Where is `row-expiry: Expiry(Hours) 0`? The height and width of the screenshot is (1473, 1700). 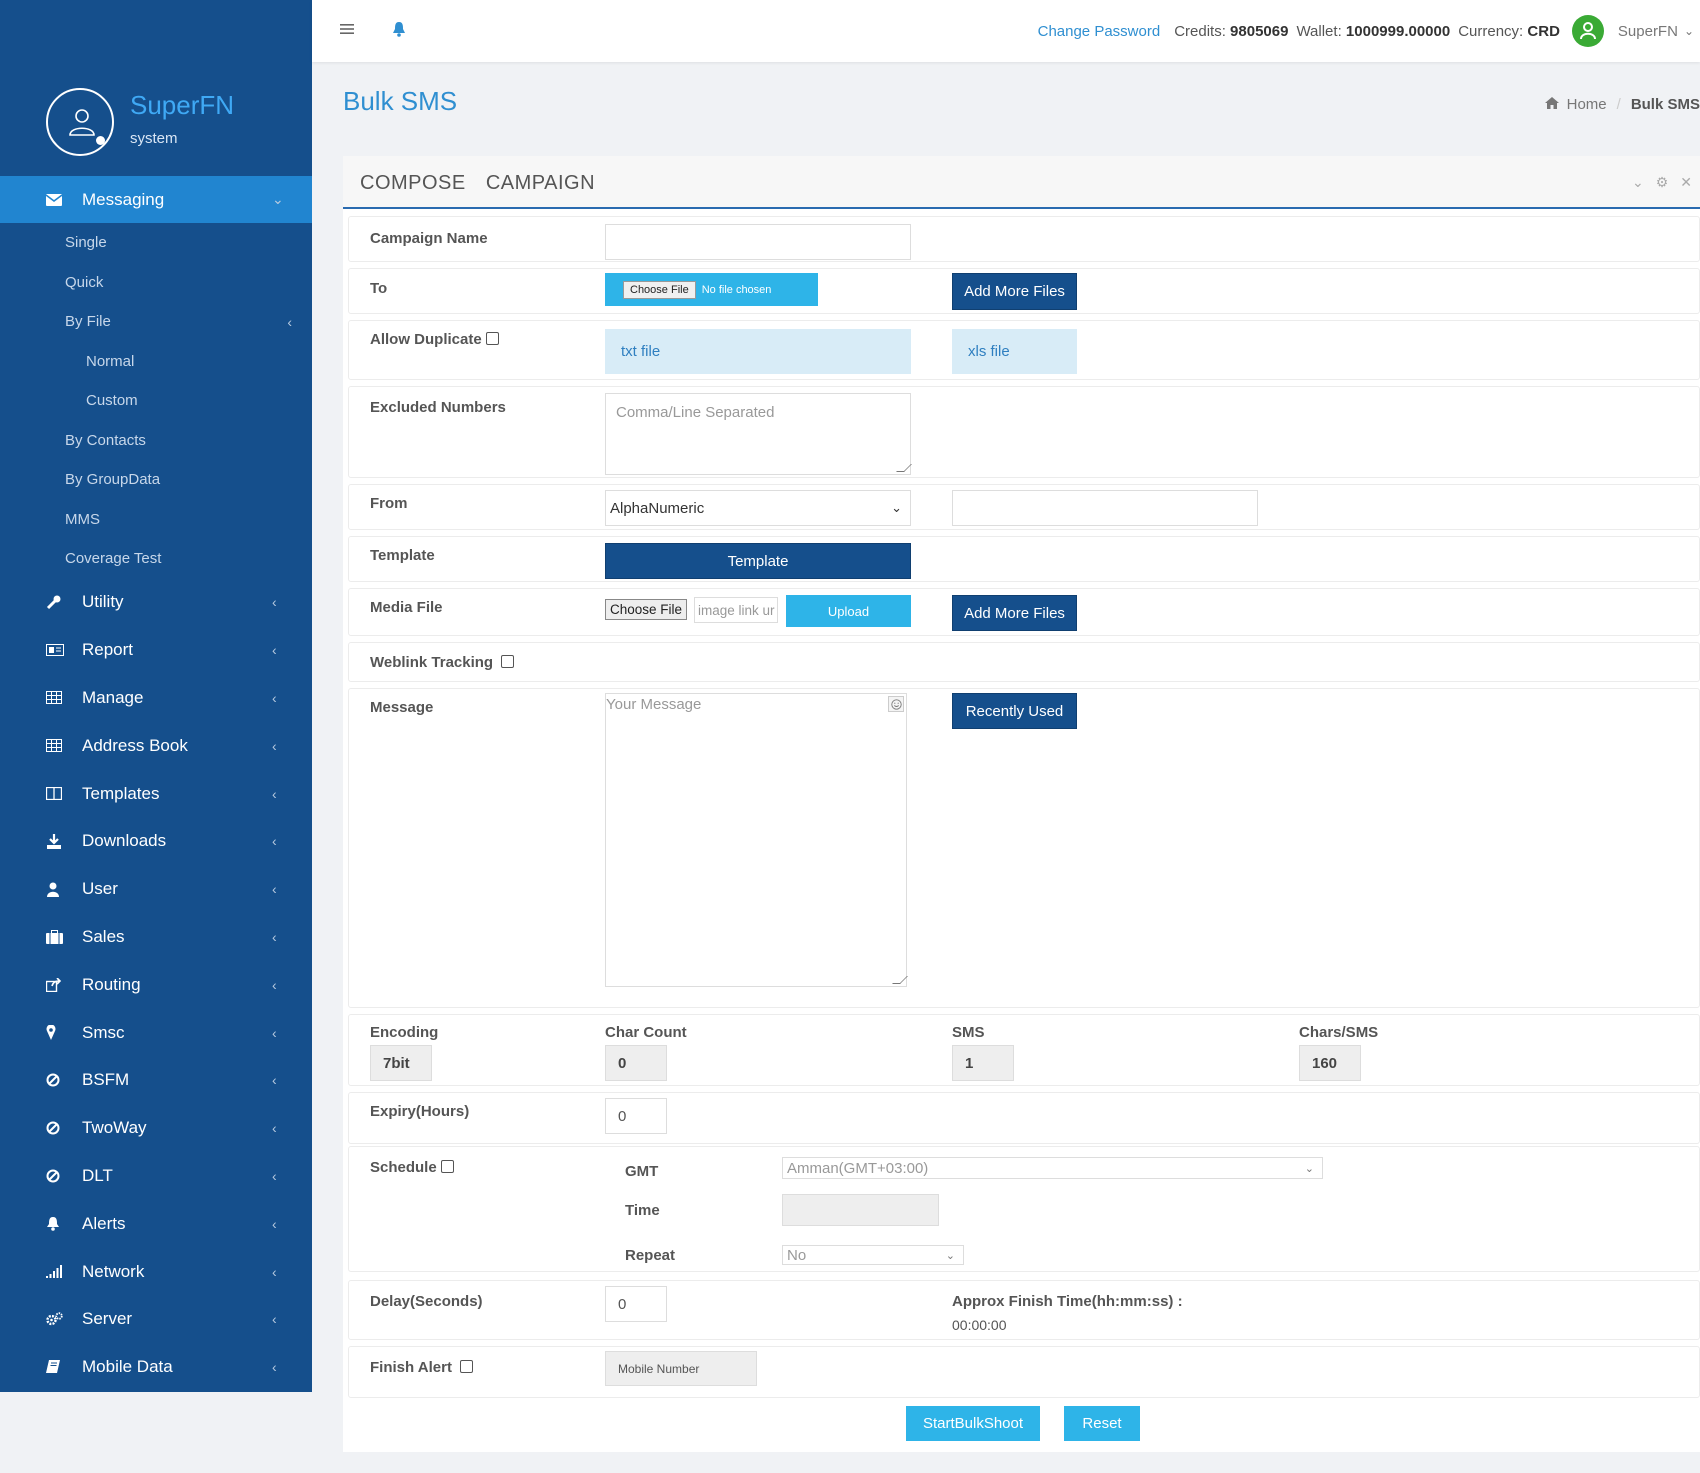
row-expiry: Expiry(Hours) 0 is located at coordinates (1024, 1118).